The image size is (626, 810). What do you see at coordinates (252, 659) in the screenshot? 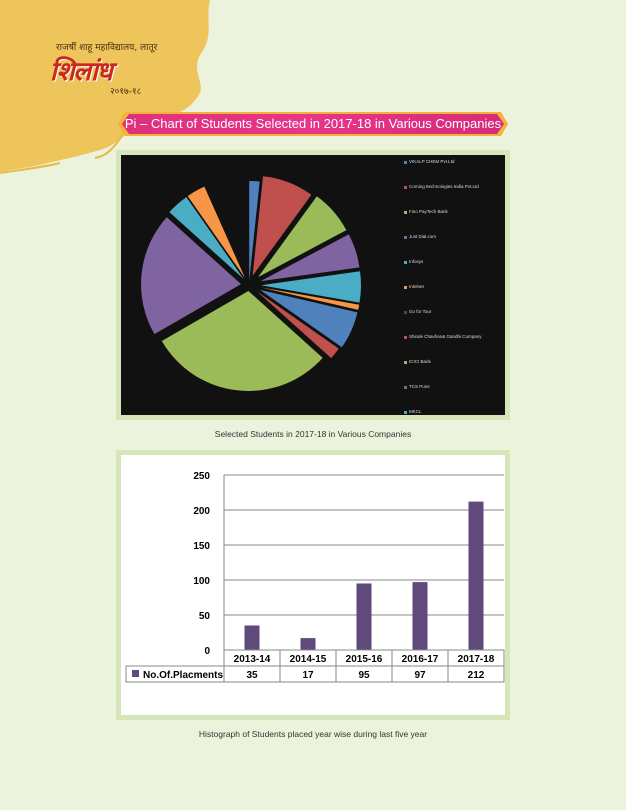
I see `x-category-label: 2013-14` at bounding box center [252, 659].